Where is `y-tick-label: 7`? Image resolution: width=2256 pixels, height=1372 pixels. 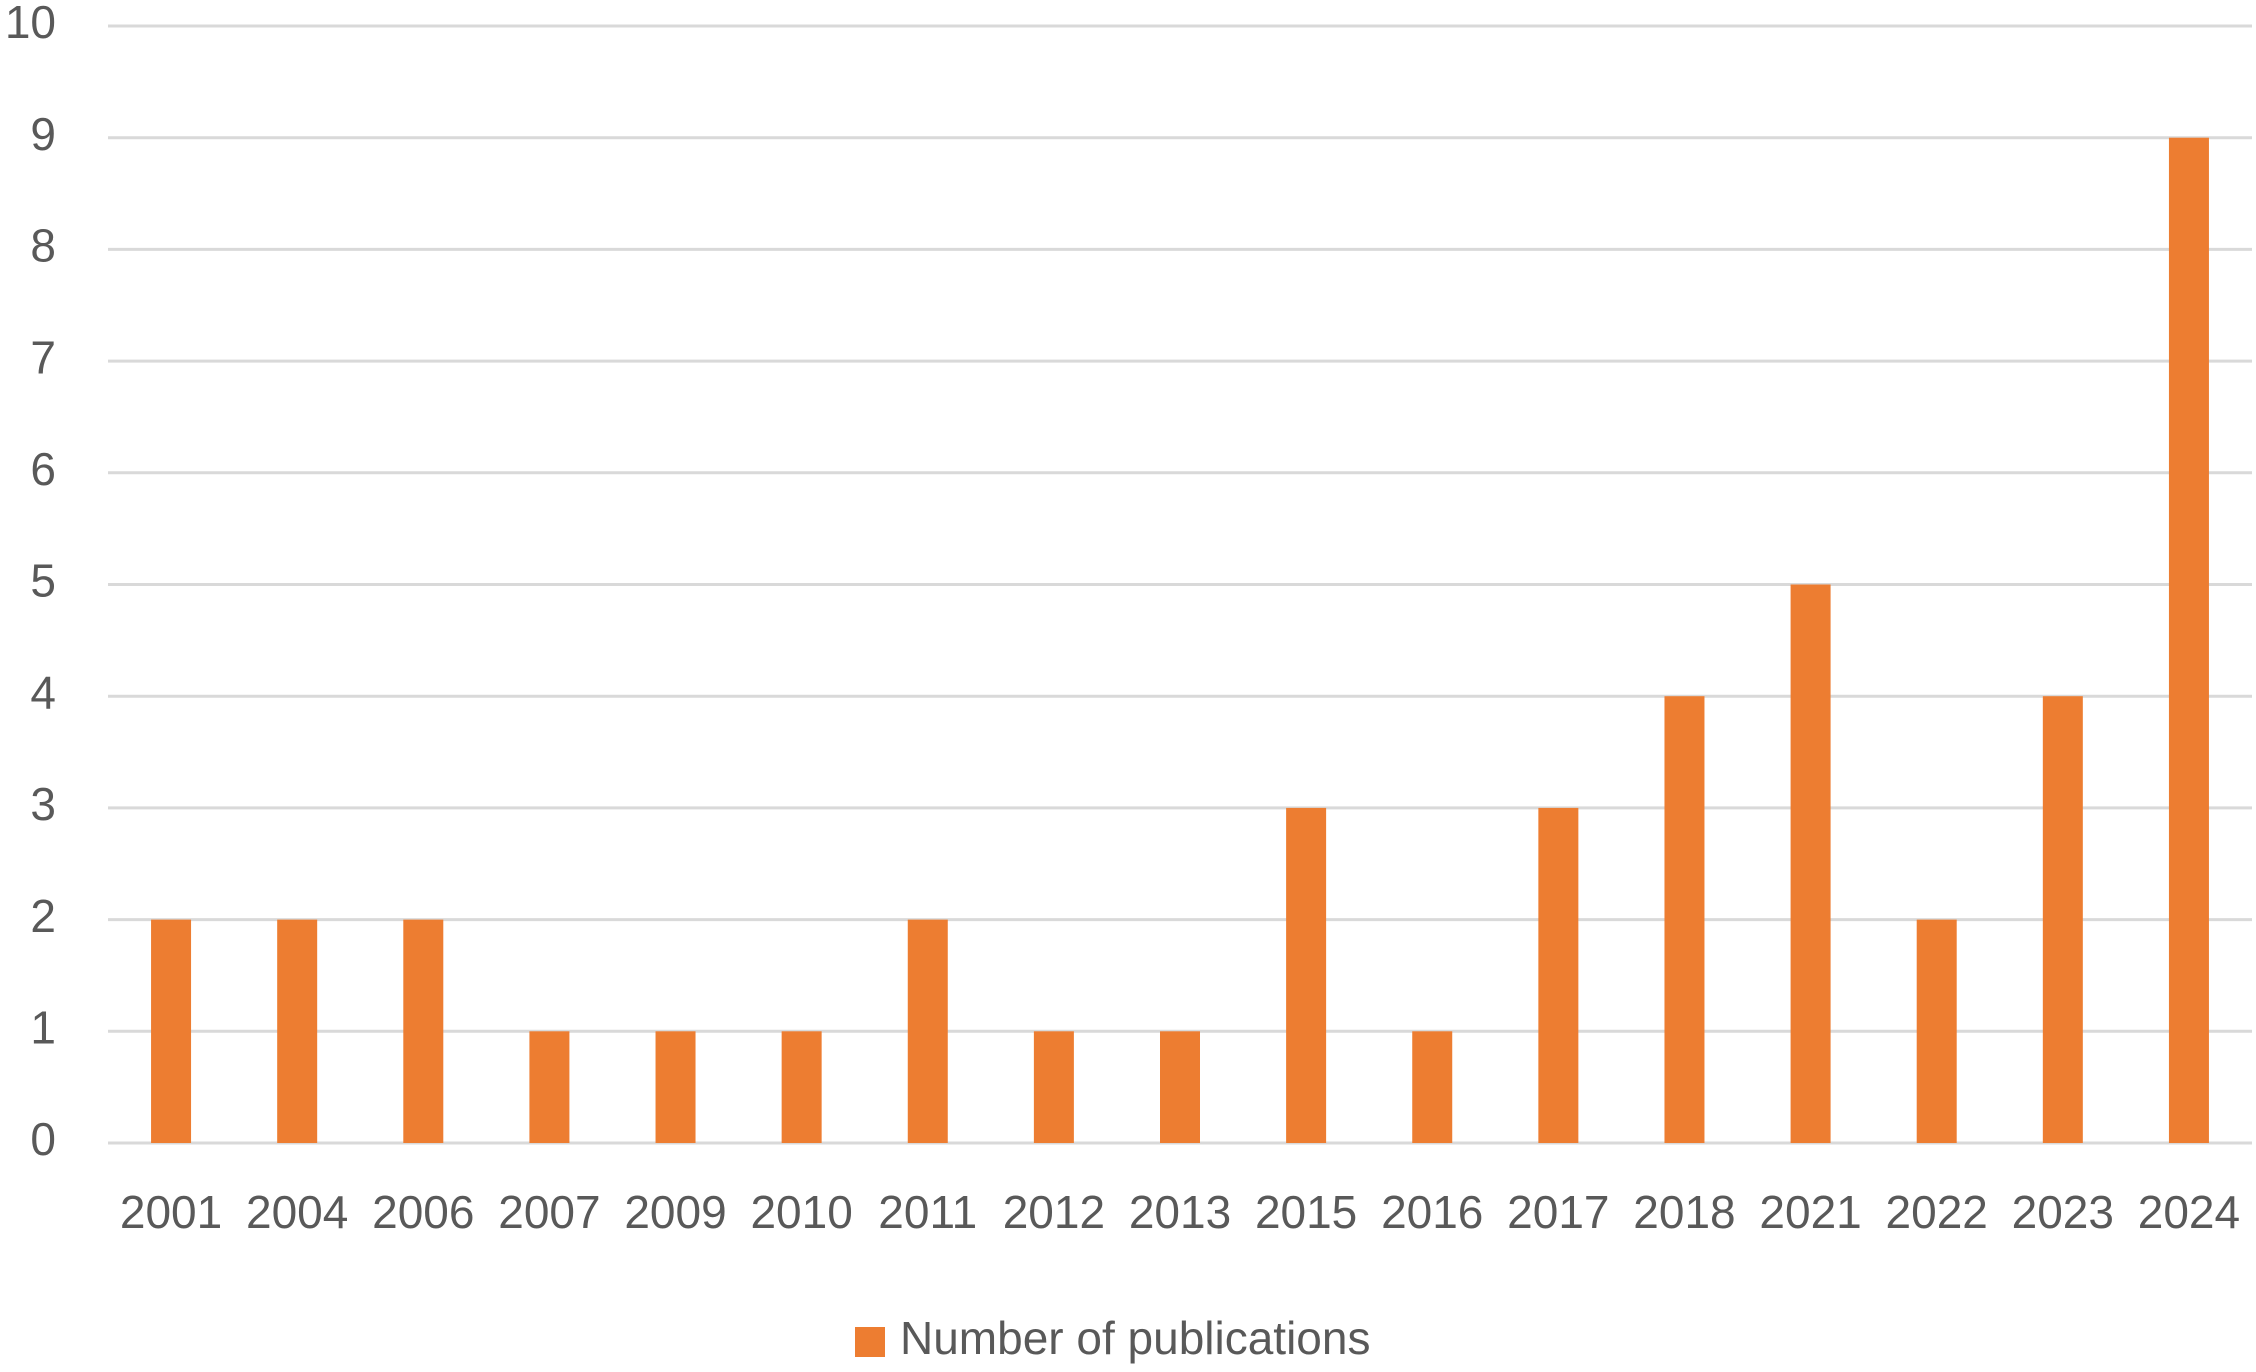 y-tick-label: 7 is located at coordinates (43, 357).